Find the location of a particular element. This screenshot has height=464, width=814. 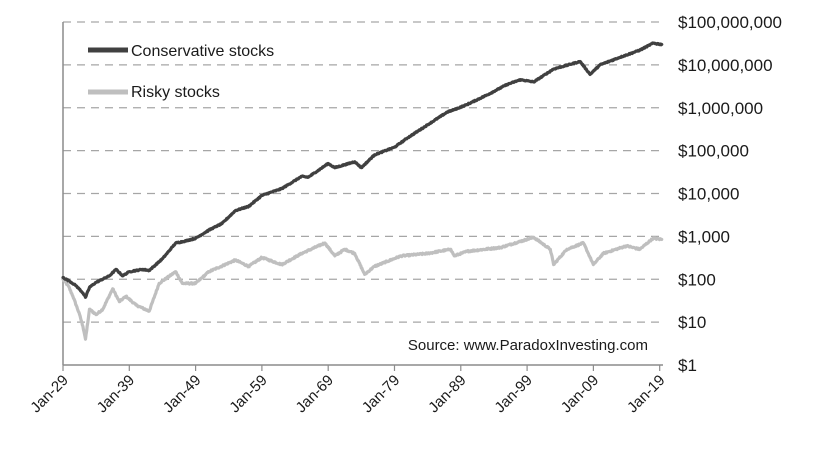

y-tick-label: $1,000 is located at coordinates (704, 236).